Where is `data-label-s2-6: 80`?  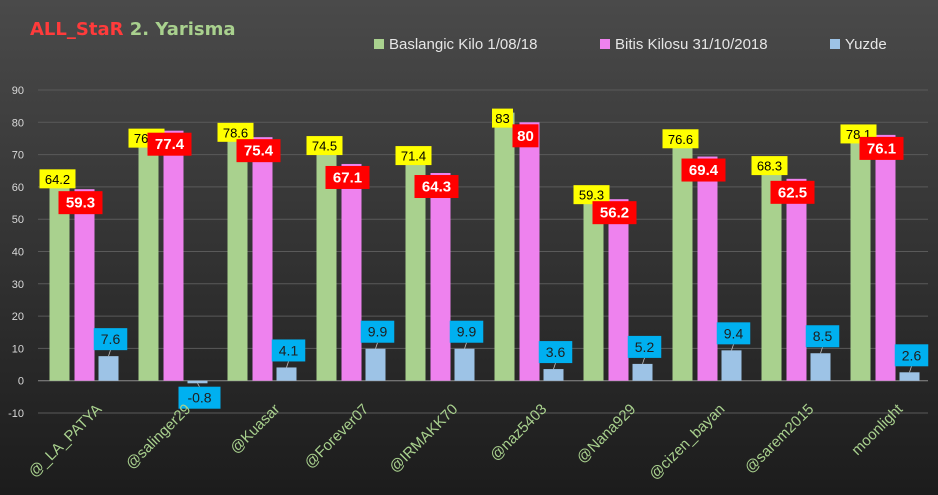 data-label-s2-6: 80 is located at coordinates (525, 136).